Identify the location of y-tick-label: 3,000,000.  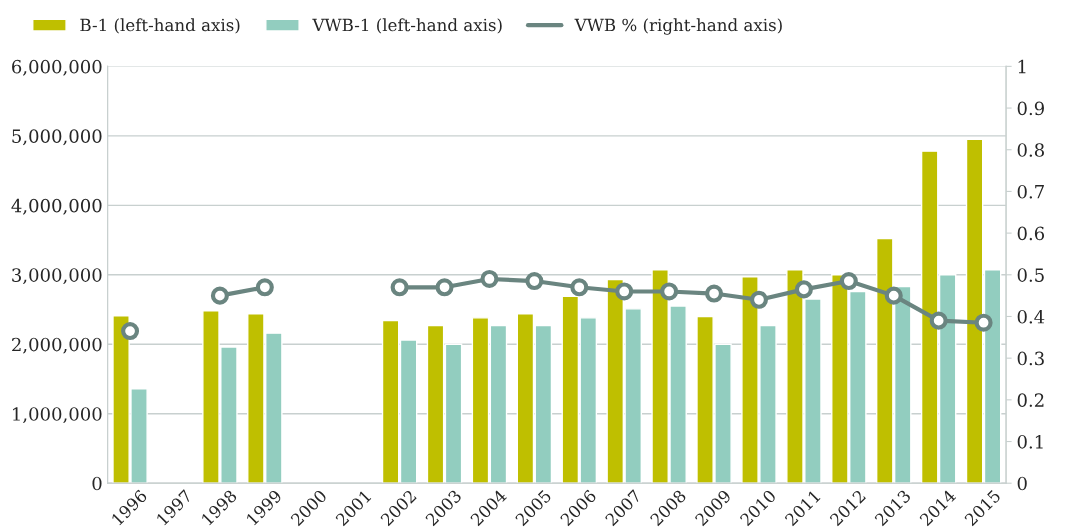
(57, 276).